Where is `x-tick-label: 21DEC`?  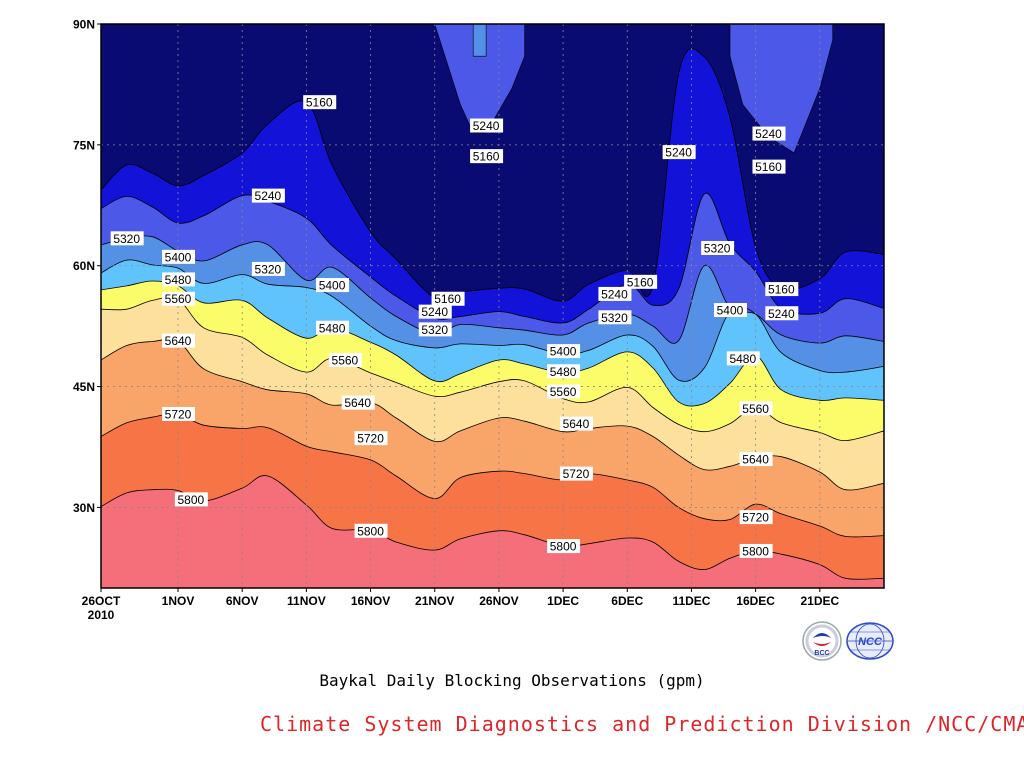 x-tick-label: 21DEC is located at coordinates (819, 601).